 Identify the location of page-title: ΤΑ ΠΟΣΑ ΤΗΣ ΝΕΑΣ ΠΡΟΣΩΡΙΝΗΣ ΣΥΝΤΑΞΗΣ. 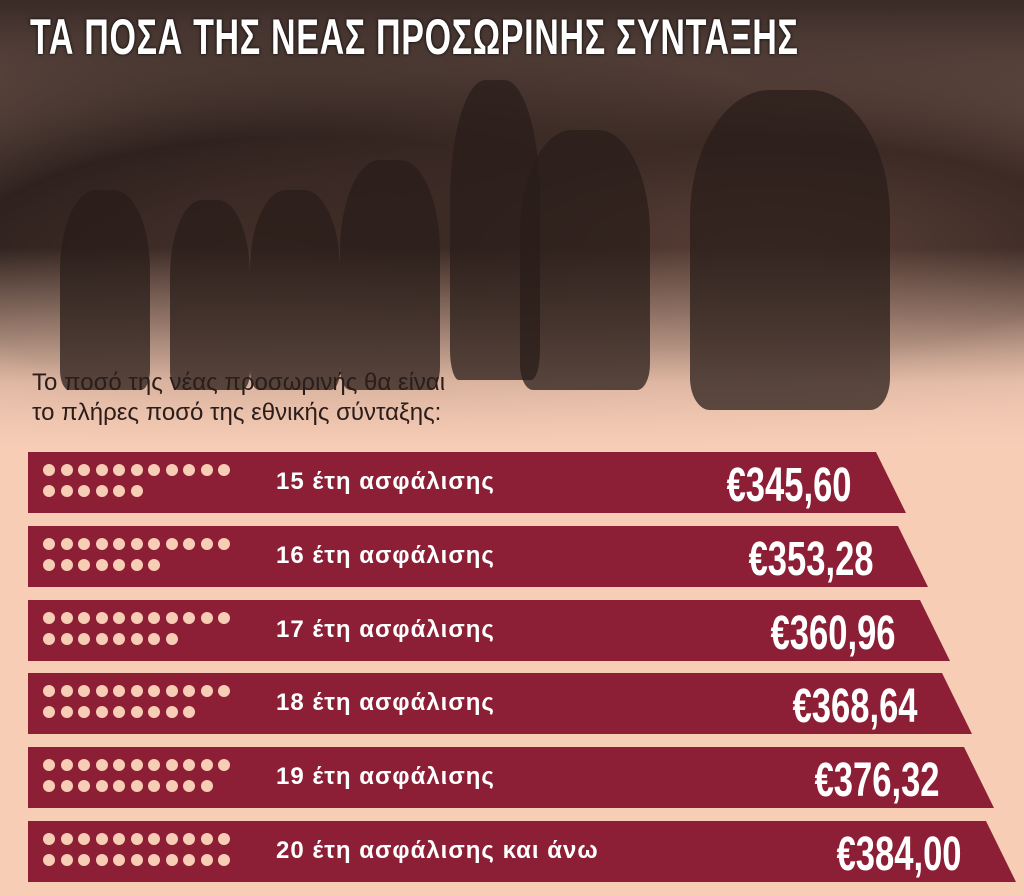
(414, 37).